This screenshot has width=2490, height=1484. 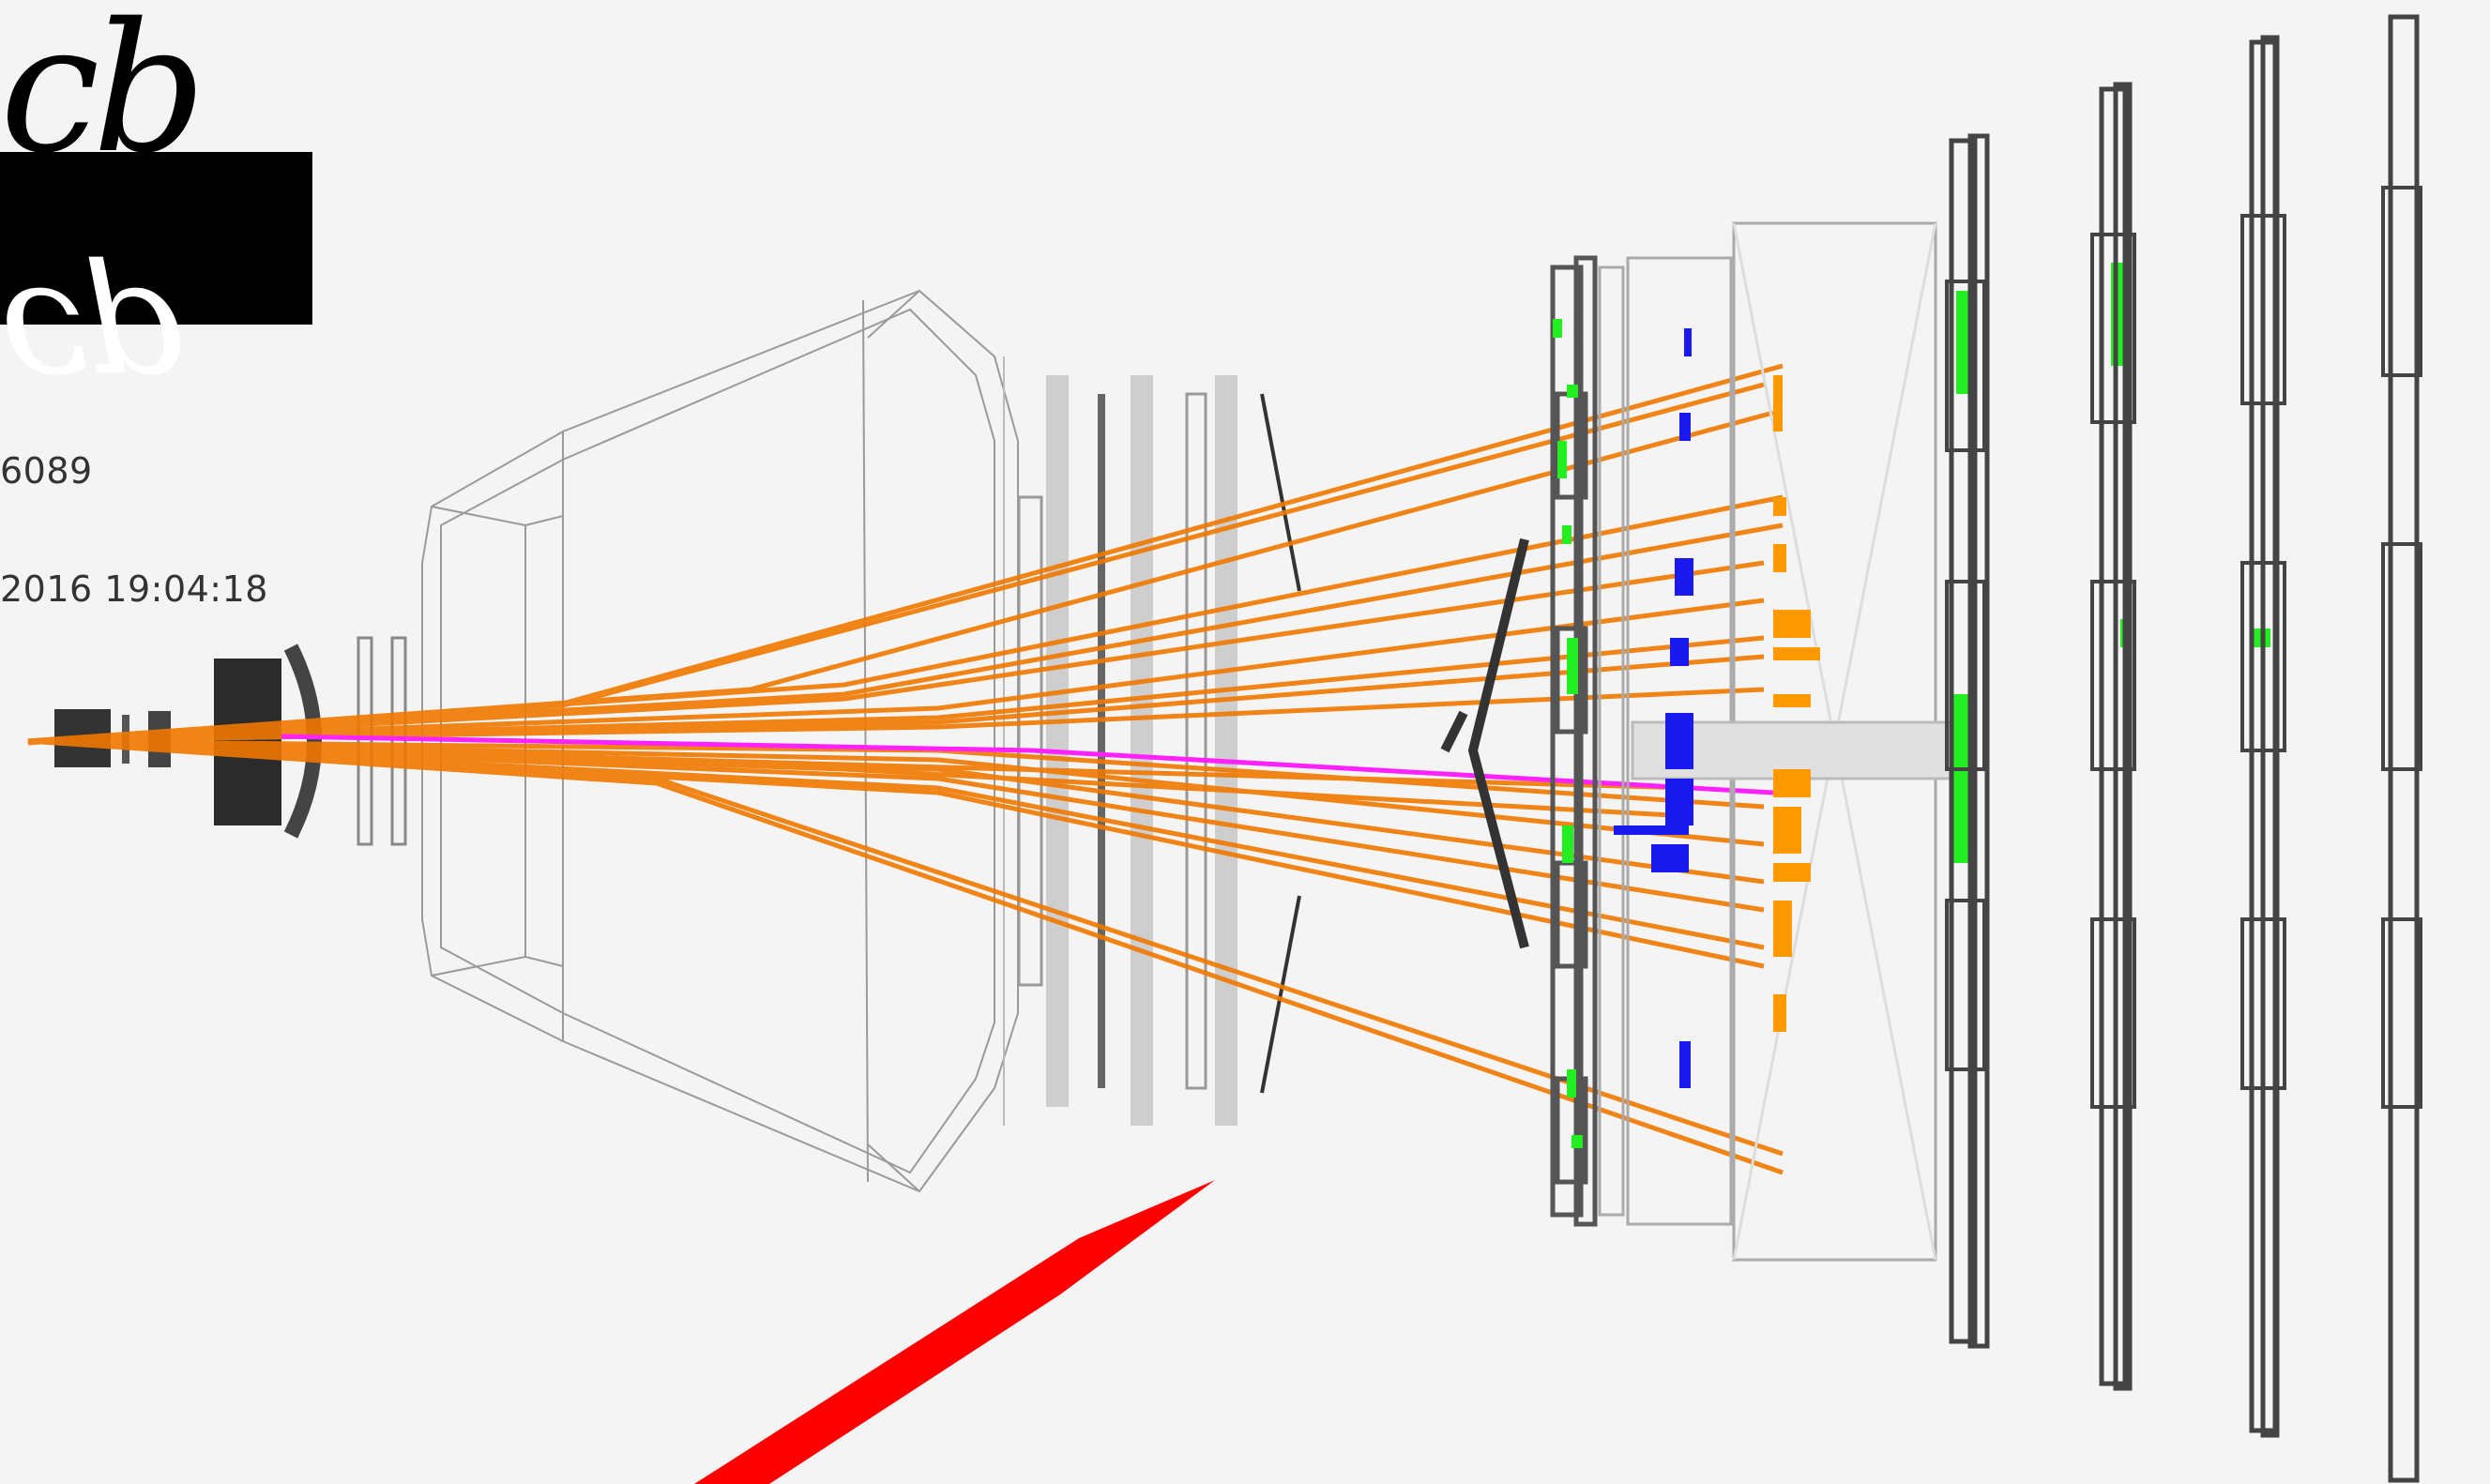 I want to click on tracking-stations, so click(x=1574, y=741).